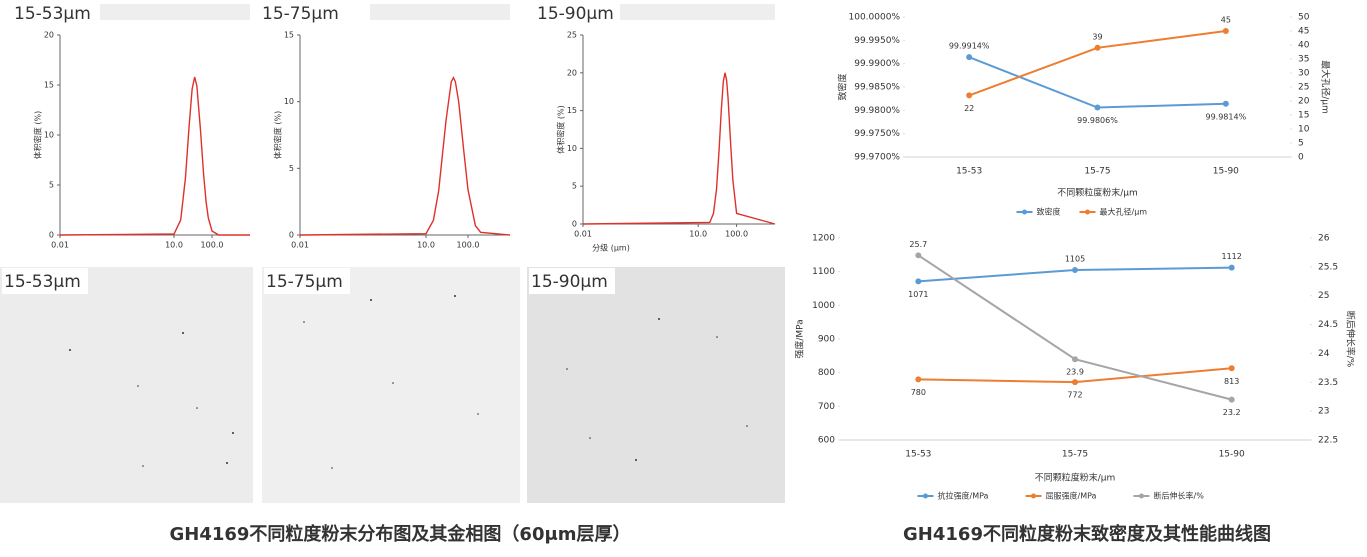  I want to click on y2-tick-label: 20, so click(1304, 102).